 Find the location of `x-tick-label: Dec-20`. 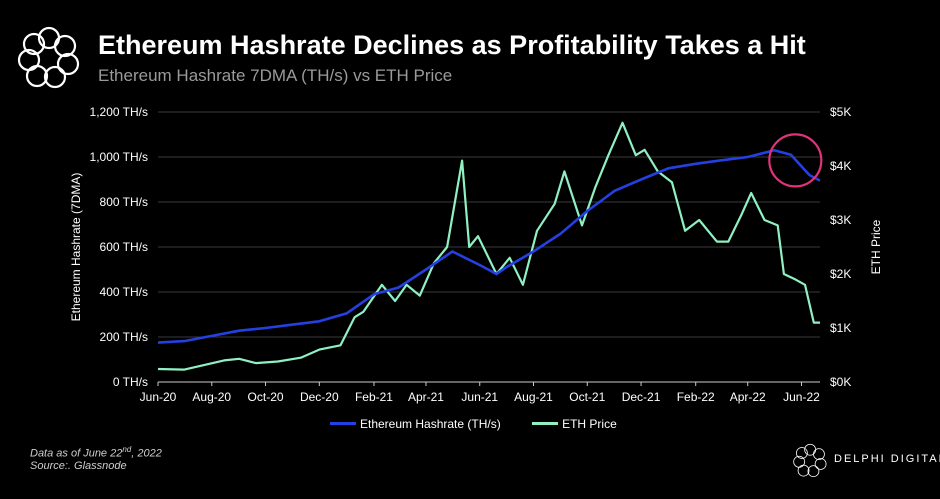

x-tick-label: Dec-20 is located at coordinates (319, 397).